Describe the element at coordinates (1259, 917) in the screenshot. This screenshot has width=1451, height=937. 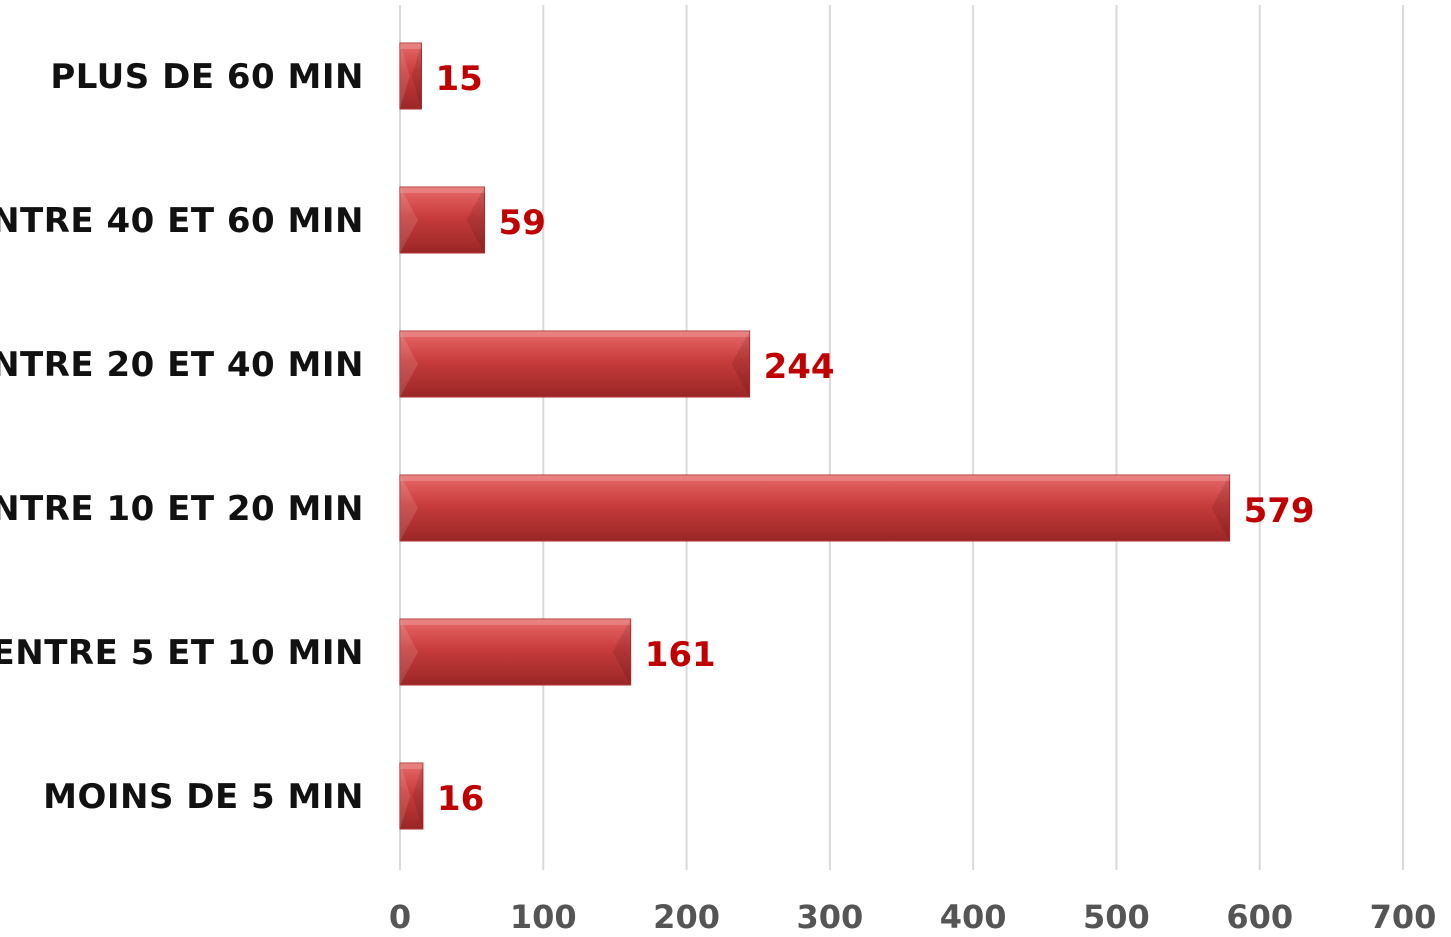
I see `x-tick-label: 600` at that location.